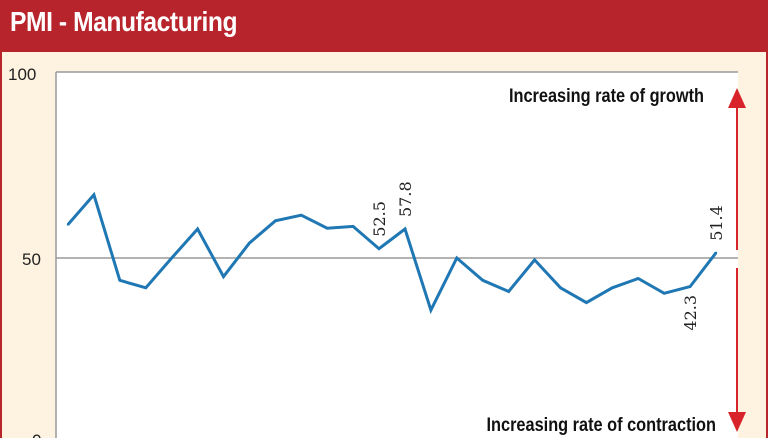 This screenshot has width=768, height=438. I want to click on growth-arrow-head, so click(737, 98).